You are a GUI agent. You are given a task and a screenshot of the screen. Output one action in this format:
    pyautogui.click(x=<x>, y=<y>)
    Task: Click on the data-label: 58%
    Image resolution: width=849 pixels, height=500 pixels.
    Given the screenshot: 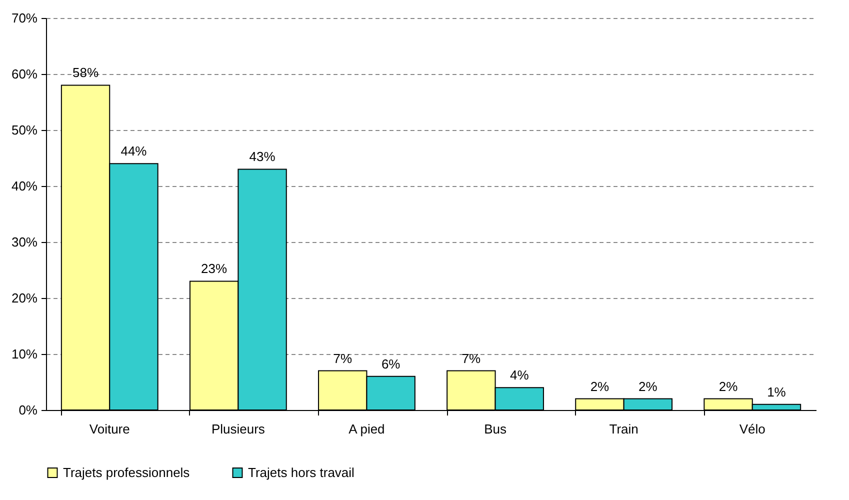 What is the action you would take?
    pyautogui.click(x=85, y=72)
    